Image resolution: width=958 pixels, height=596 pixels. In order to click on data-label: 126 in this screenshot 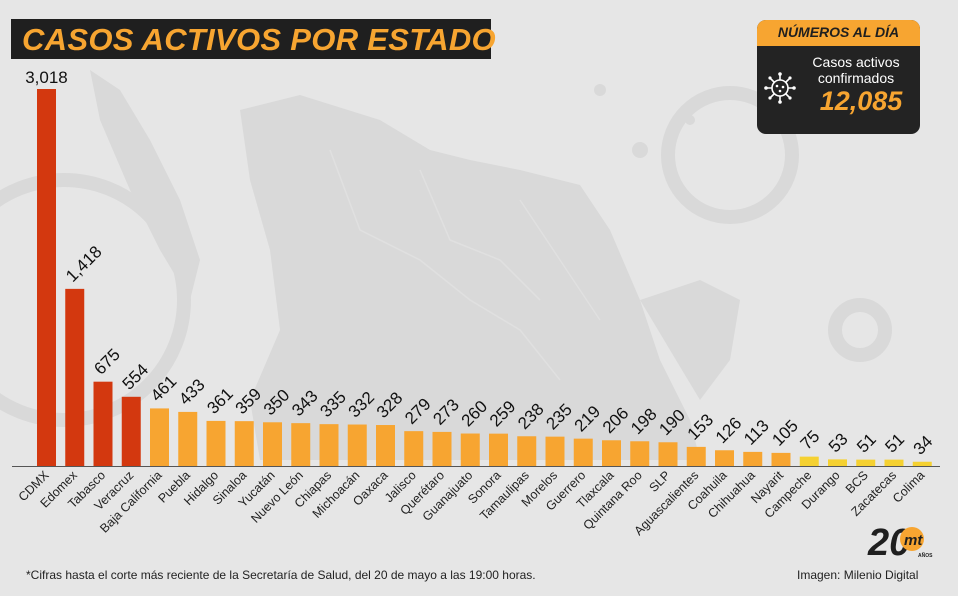, I will do `click(728, 430)`.